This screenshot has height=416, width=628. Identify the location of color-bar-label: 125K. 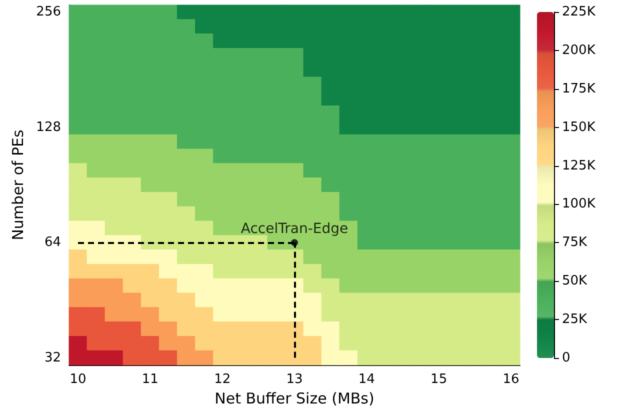
(579, 166).